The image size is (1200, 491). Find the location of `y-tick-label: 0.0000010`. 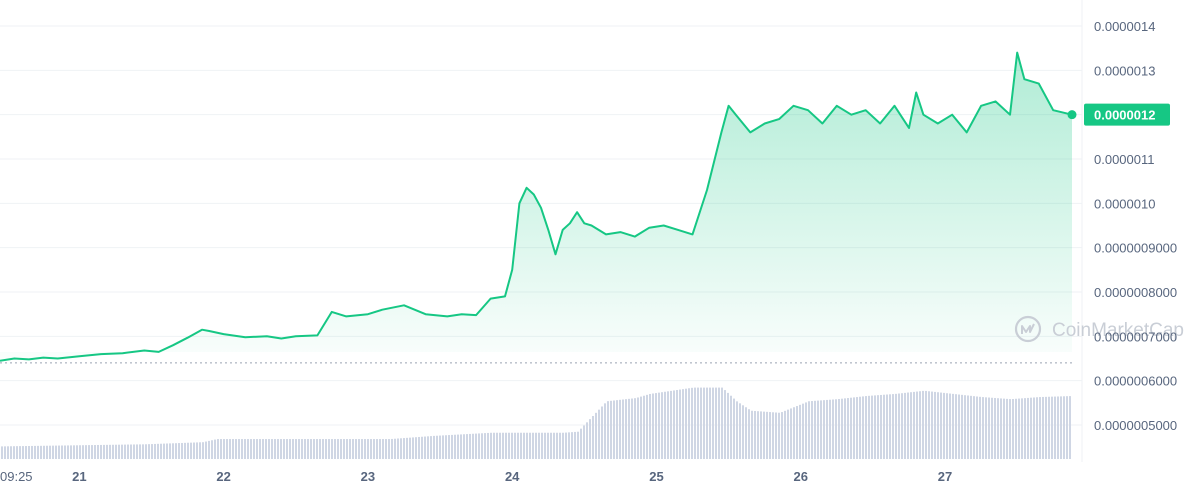

y-tick-label: 0.0000010 is located at coordinates (1124, 203).